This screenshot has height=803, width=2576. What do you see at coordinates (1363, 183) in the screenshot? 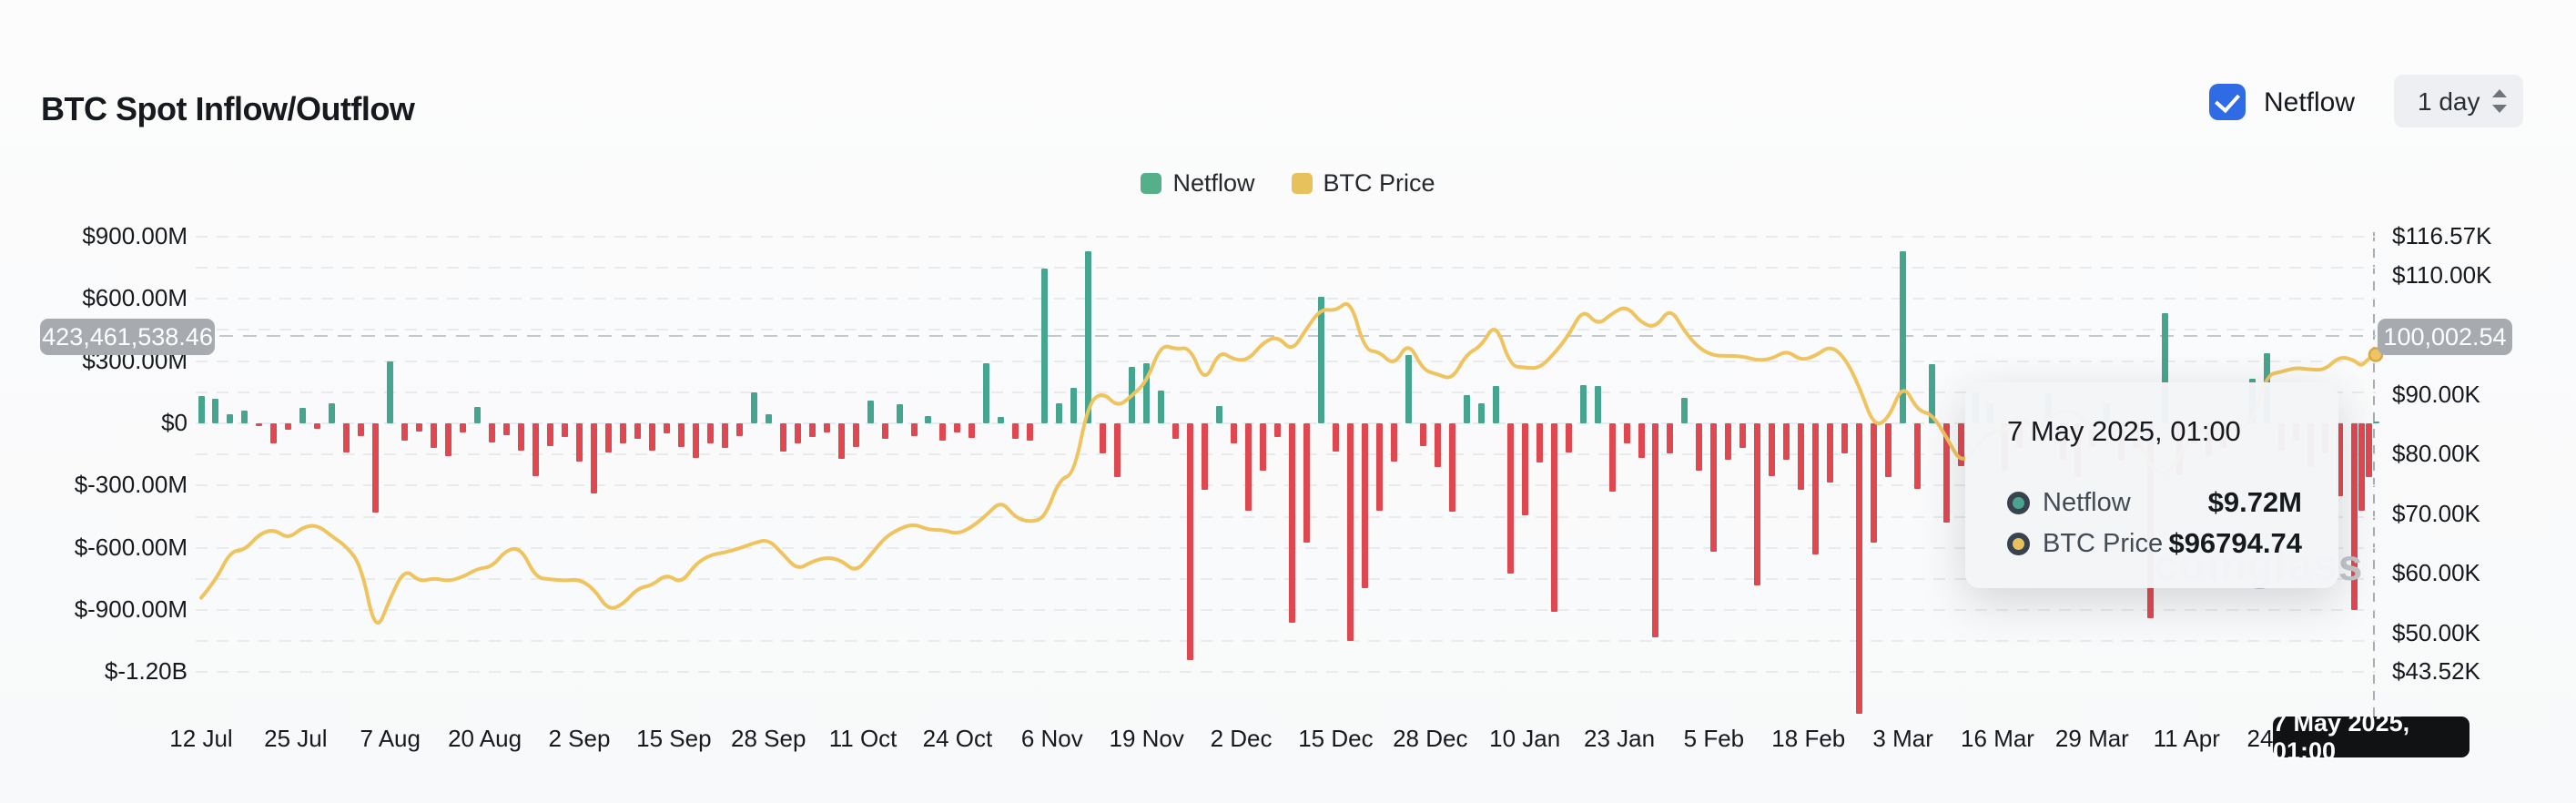
I see `legend-item-btc-price: BTC Price` at bounding box center [1363, 183].